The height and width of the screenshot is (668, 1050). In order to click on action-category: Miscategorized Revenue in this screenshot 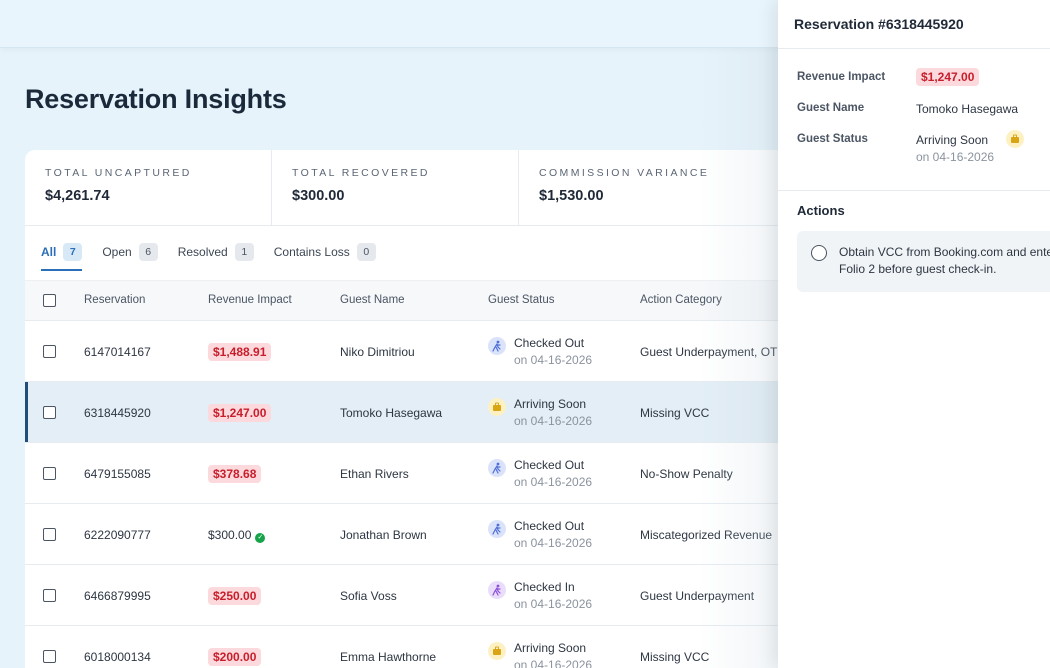, I will do `click(706, 535)`.